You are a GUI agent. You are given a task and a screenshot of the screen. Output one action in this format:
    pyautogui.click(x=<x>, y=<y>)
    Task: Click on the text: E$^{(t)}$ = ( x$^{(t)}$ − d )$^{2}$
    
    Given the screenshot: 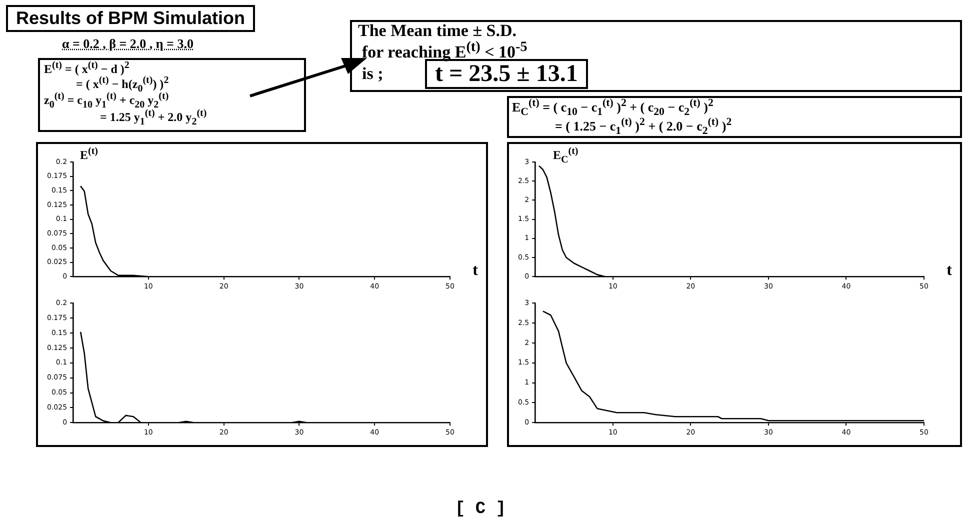 What is the action you would take?
    pyautogui.click(x=87, y=68)
    